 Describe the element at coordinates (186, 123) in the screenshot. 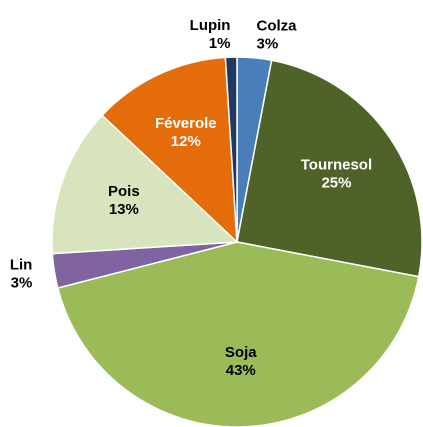

I see `label-name: Féverole` at that location.